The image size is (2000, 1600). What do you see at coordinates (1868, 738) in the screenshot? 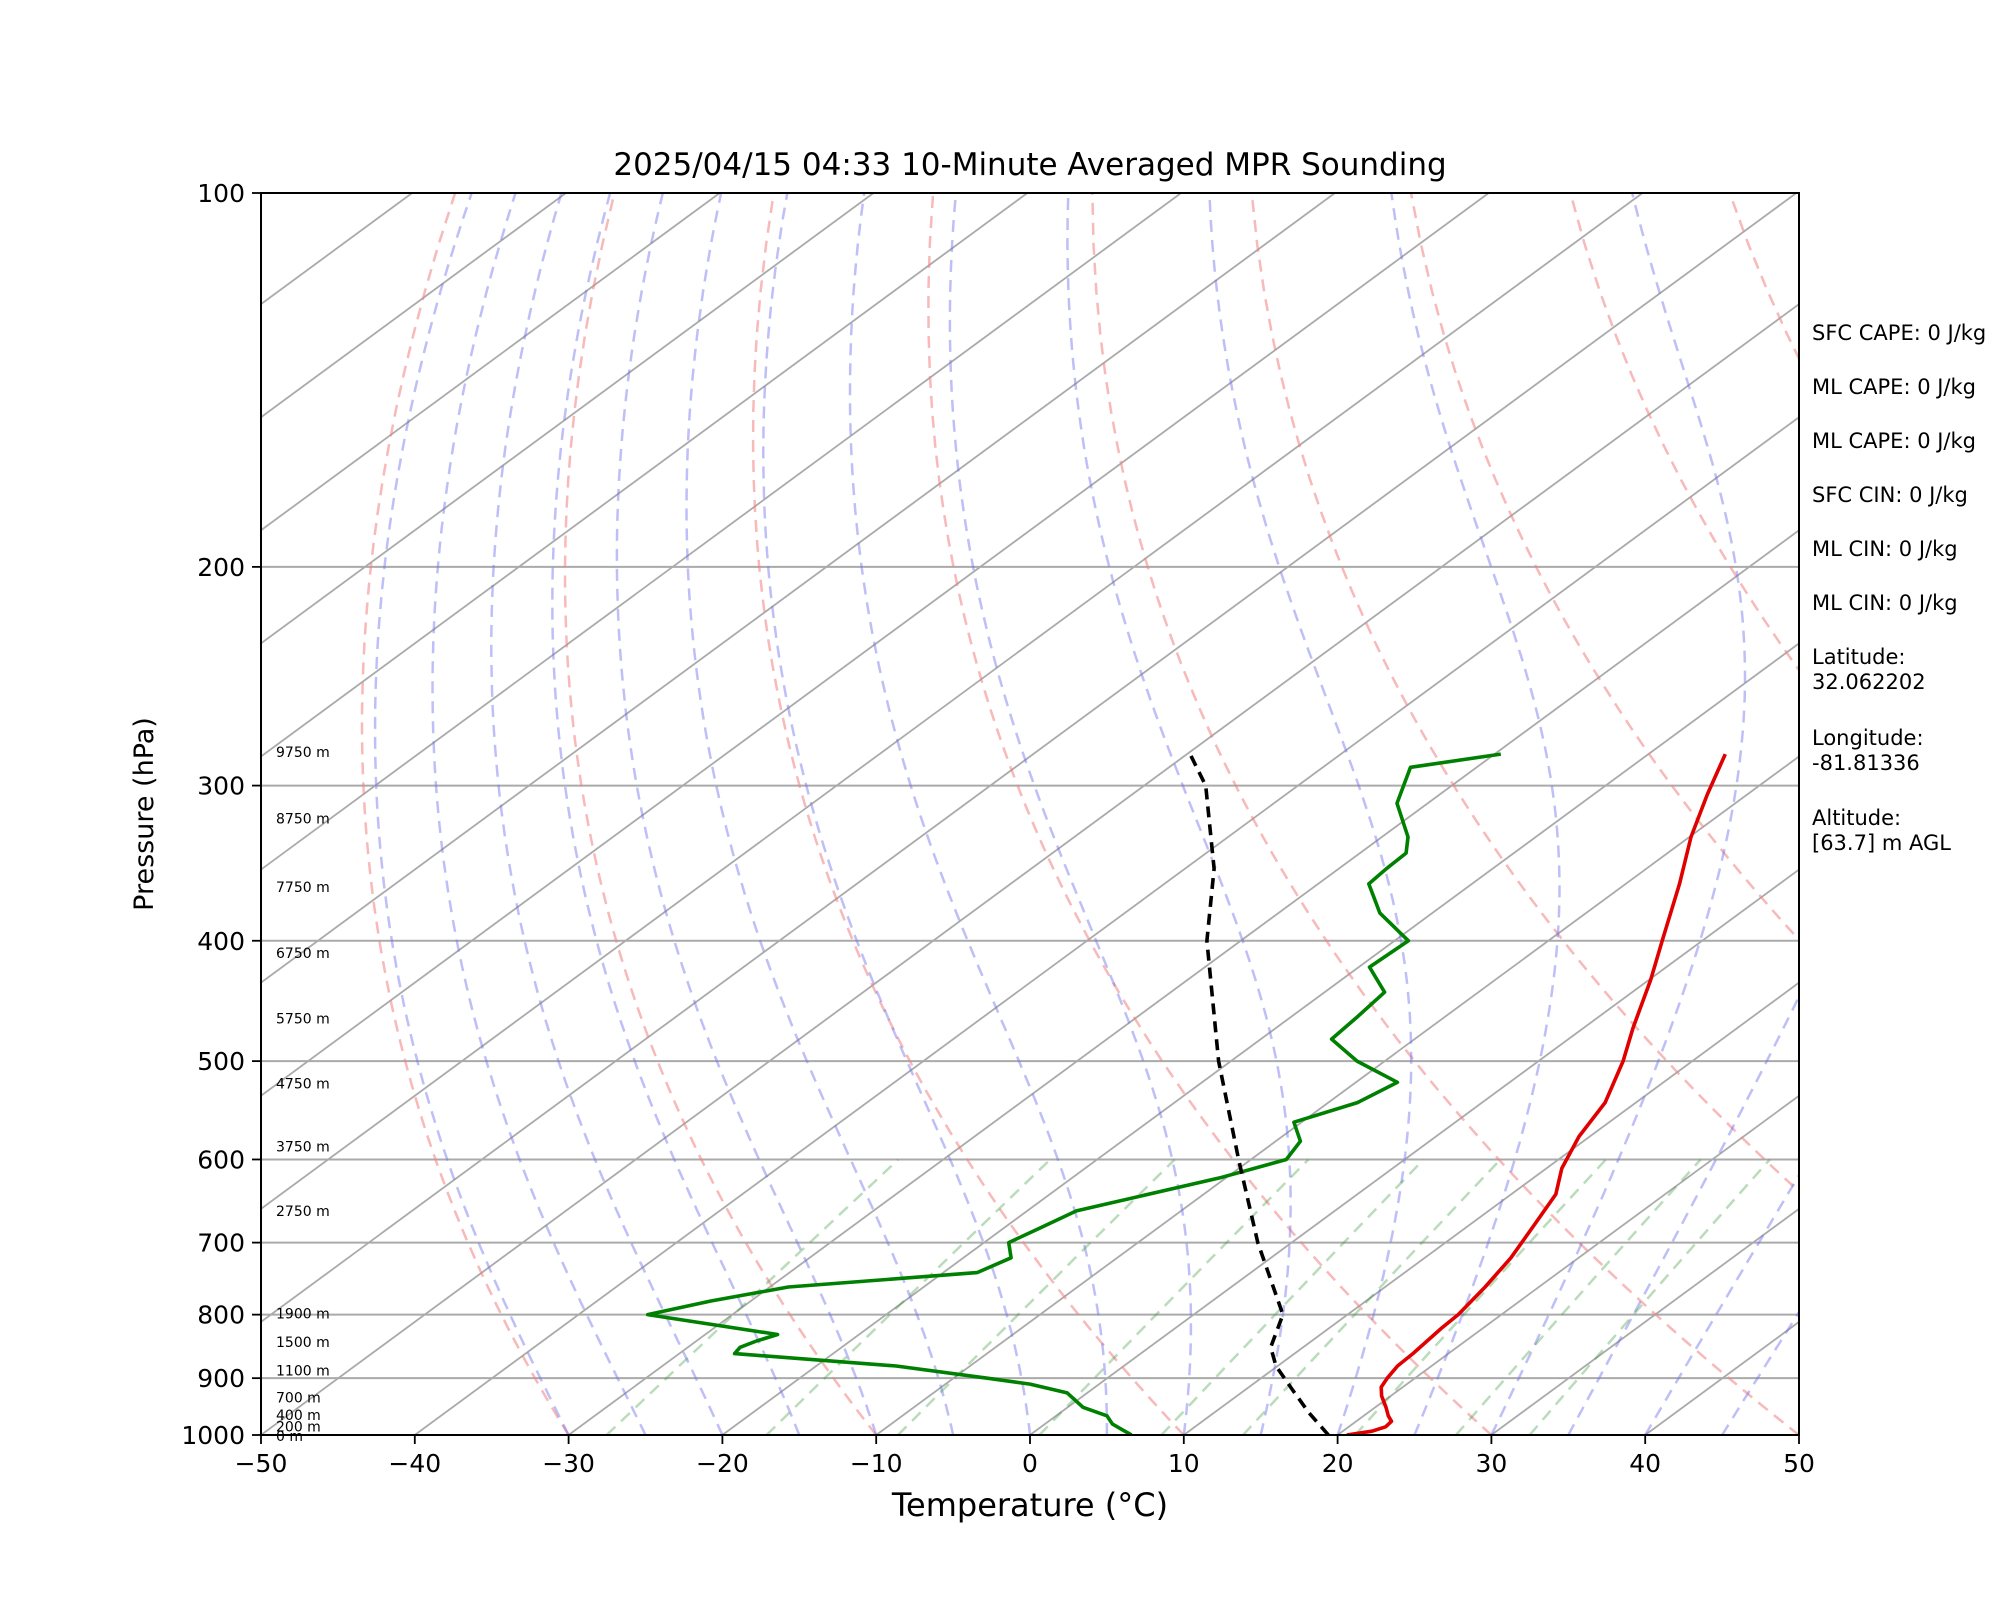
I see `longitude-label: Longitude:` at bounding box center [1868, 738].